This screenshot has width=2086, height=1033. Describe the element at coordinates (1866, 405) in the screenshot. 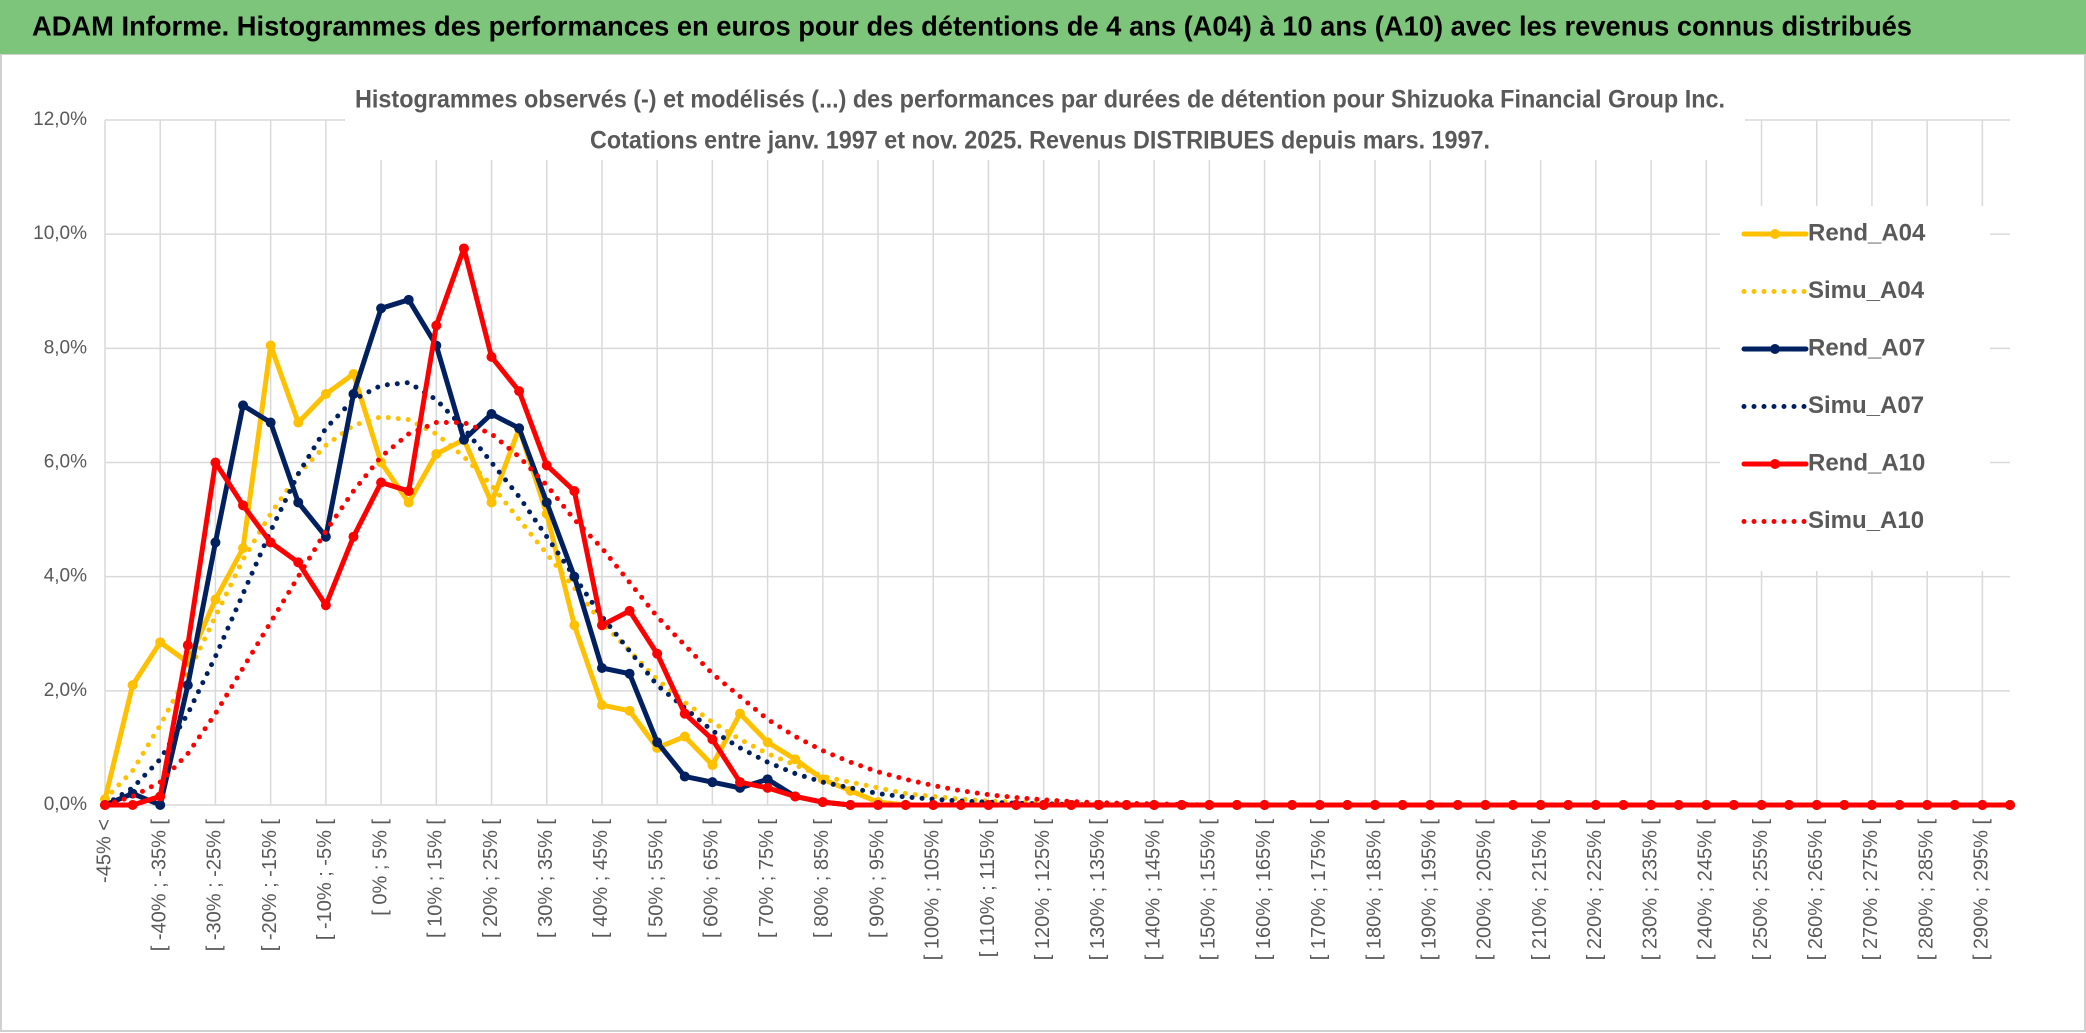

I see `legend-label: Simu_A07` at that location.